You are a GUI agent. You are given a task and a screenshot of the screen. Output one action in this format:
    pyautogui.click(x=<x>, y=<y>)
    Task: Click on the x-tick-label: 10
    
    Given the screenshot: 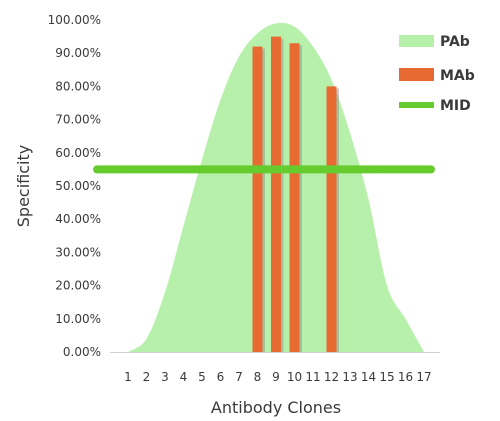 What is the action you would take?
    pyautogui.click(x=294, y=377)
    